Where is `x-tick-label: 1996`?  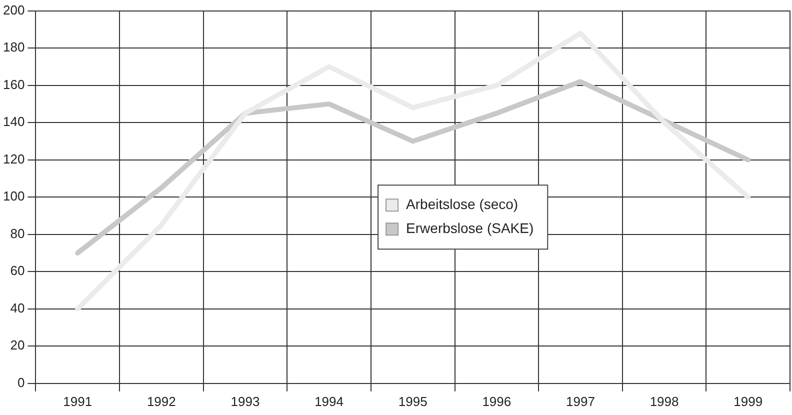
x-tick-label: 1996 is located at coordinates (497, 401).